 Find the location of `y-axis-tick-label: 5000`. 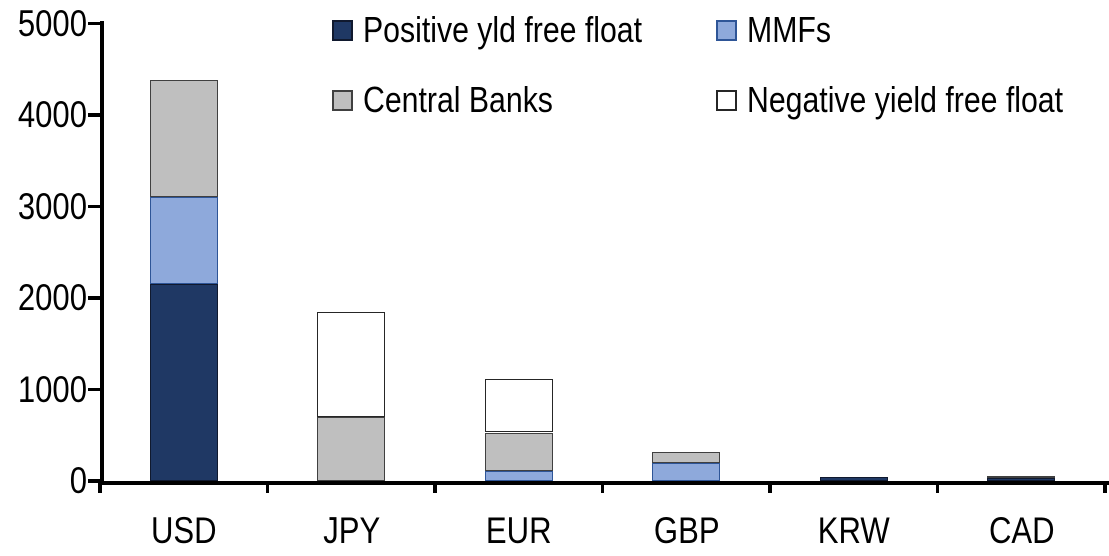

y-axis-tick-label: 5000 is located at coordinates (52, 23).